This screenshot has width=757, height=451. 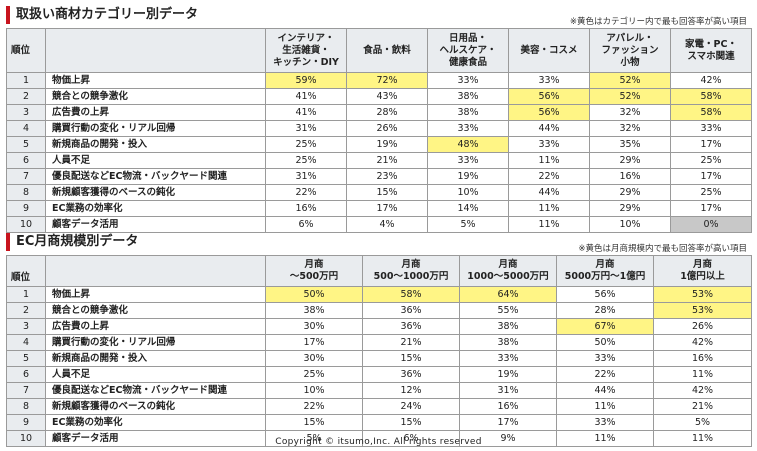 What do you see at coordinates (379, 224) in the screenshot?
I see `table-row: 10 顧客データ活用 6% 4% 5% 11% 10% 0%` at bounding box center [379, 224].